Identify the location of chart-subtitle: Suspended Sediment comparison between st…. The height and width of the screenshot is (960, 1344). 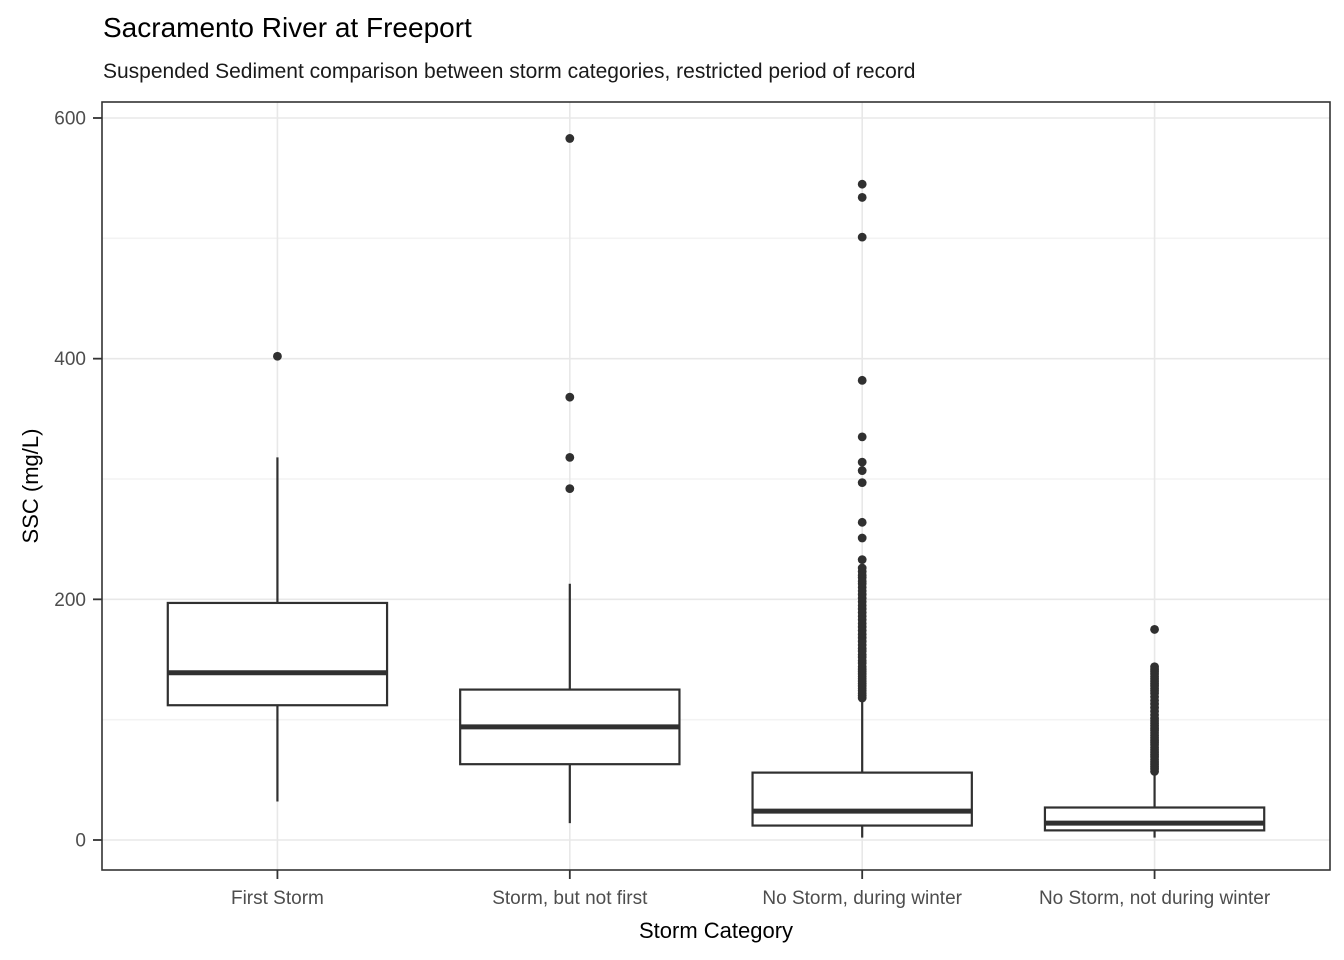
(509, 71).